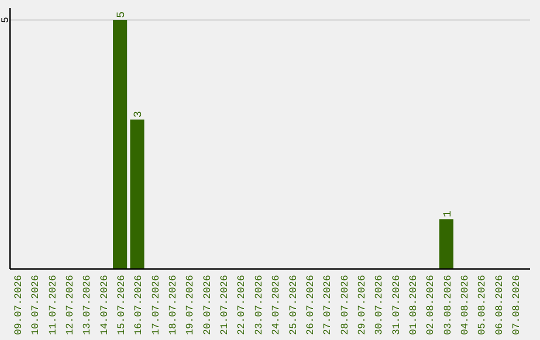 The width and height of the screenshot is (540, 340). What do you see at coordinates (448, 305) in the screenshot?
I see `x-tick-label: 03.08.2026` at bounding box center [448, 305].